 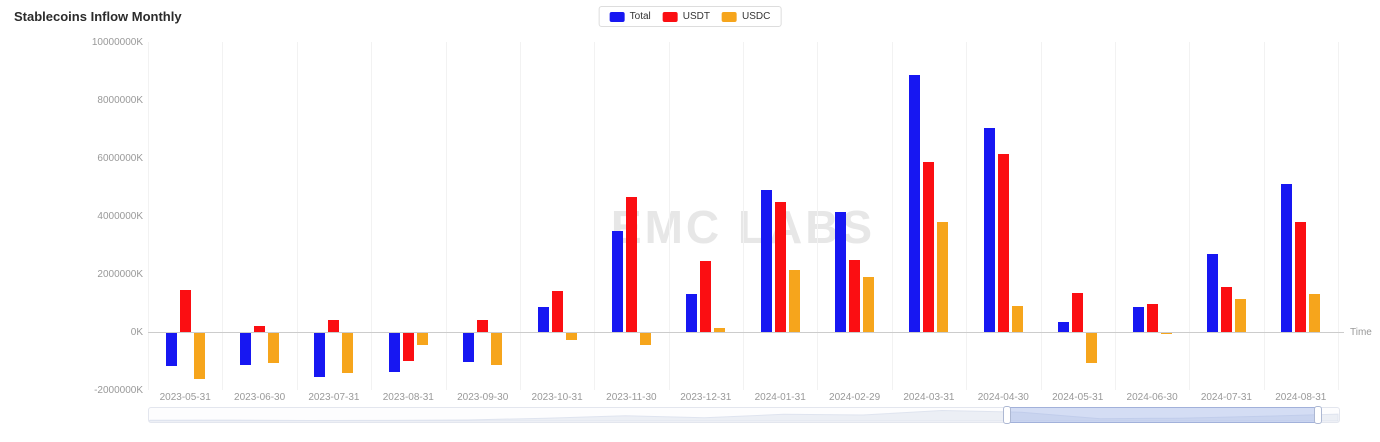 I want to click on legend-item-usdc: USDC, so click(x=746, y=16).